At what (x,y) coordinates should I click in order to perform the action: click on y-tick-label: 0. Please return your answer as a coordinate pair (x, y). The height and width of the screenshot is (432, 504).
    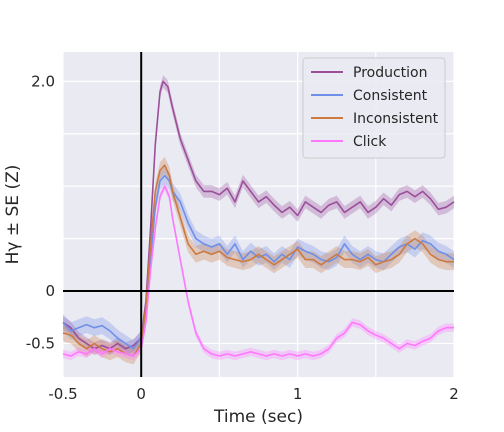
    Looking at the image, I should click on (50, 291).